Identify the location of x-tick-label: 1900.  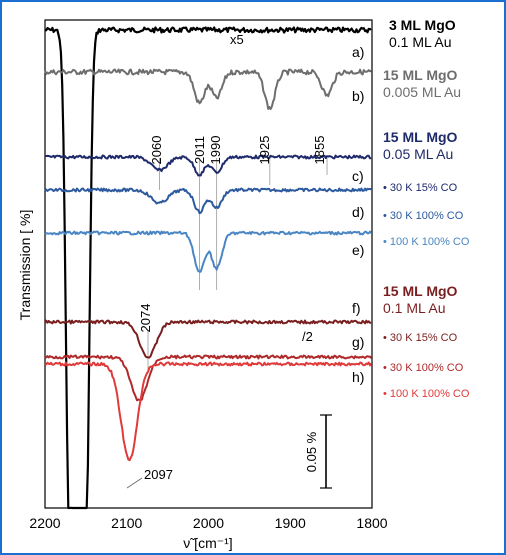
(290, 523).